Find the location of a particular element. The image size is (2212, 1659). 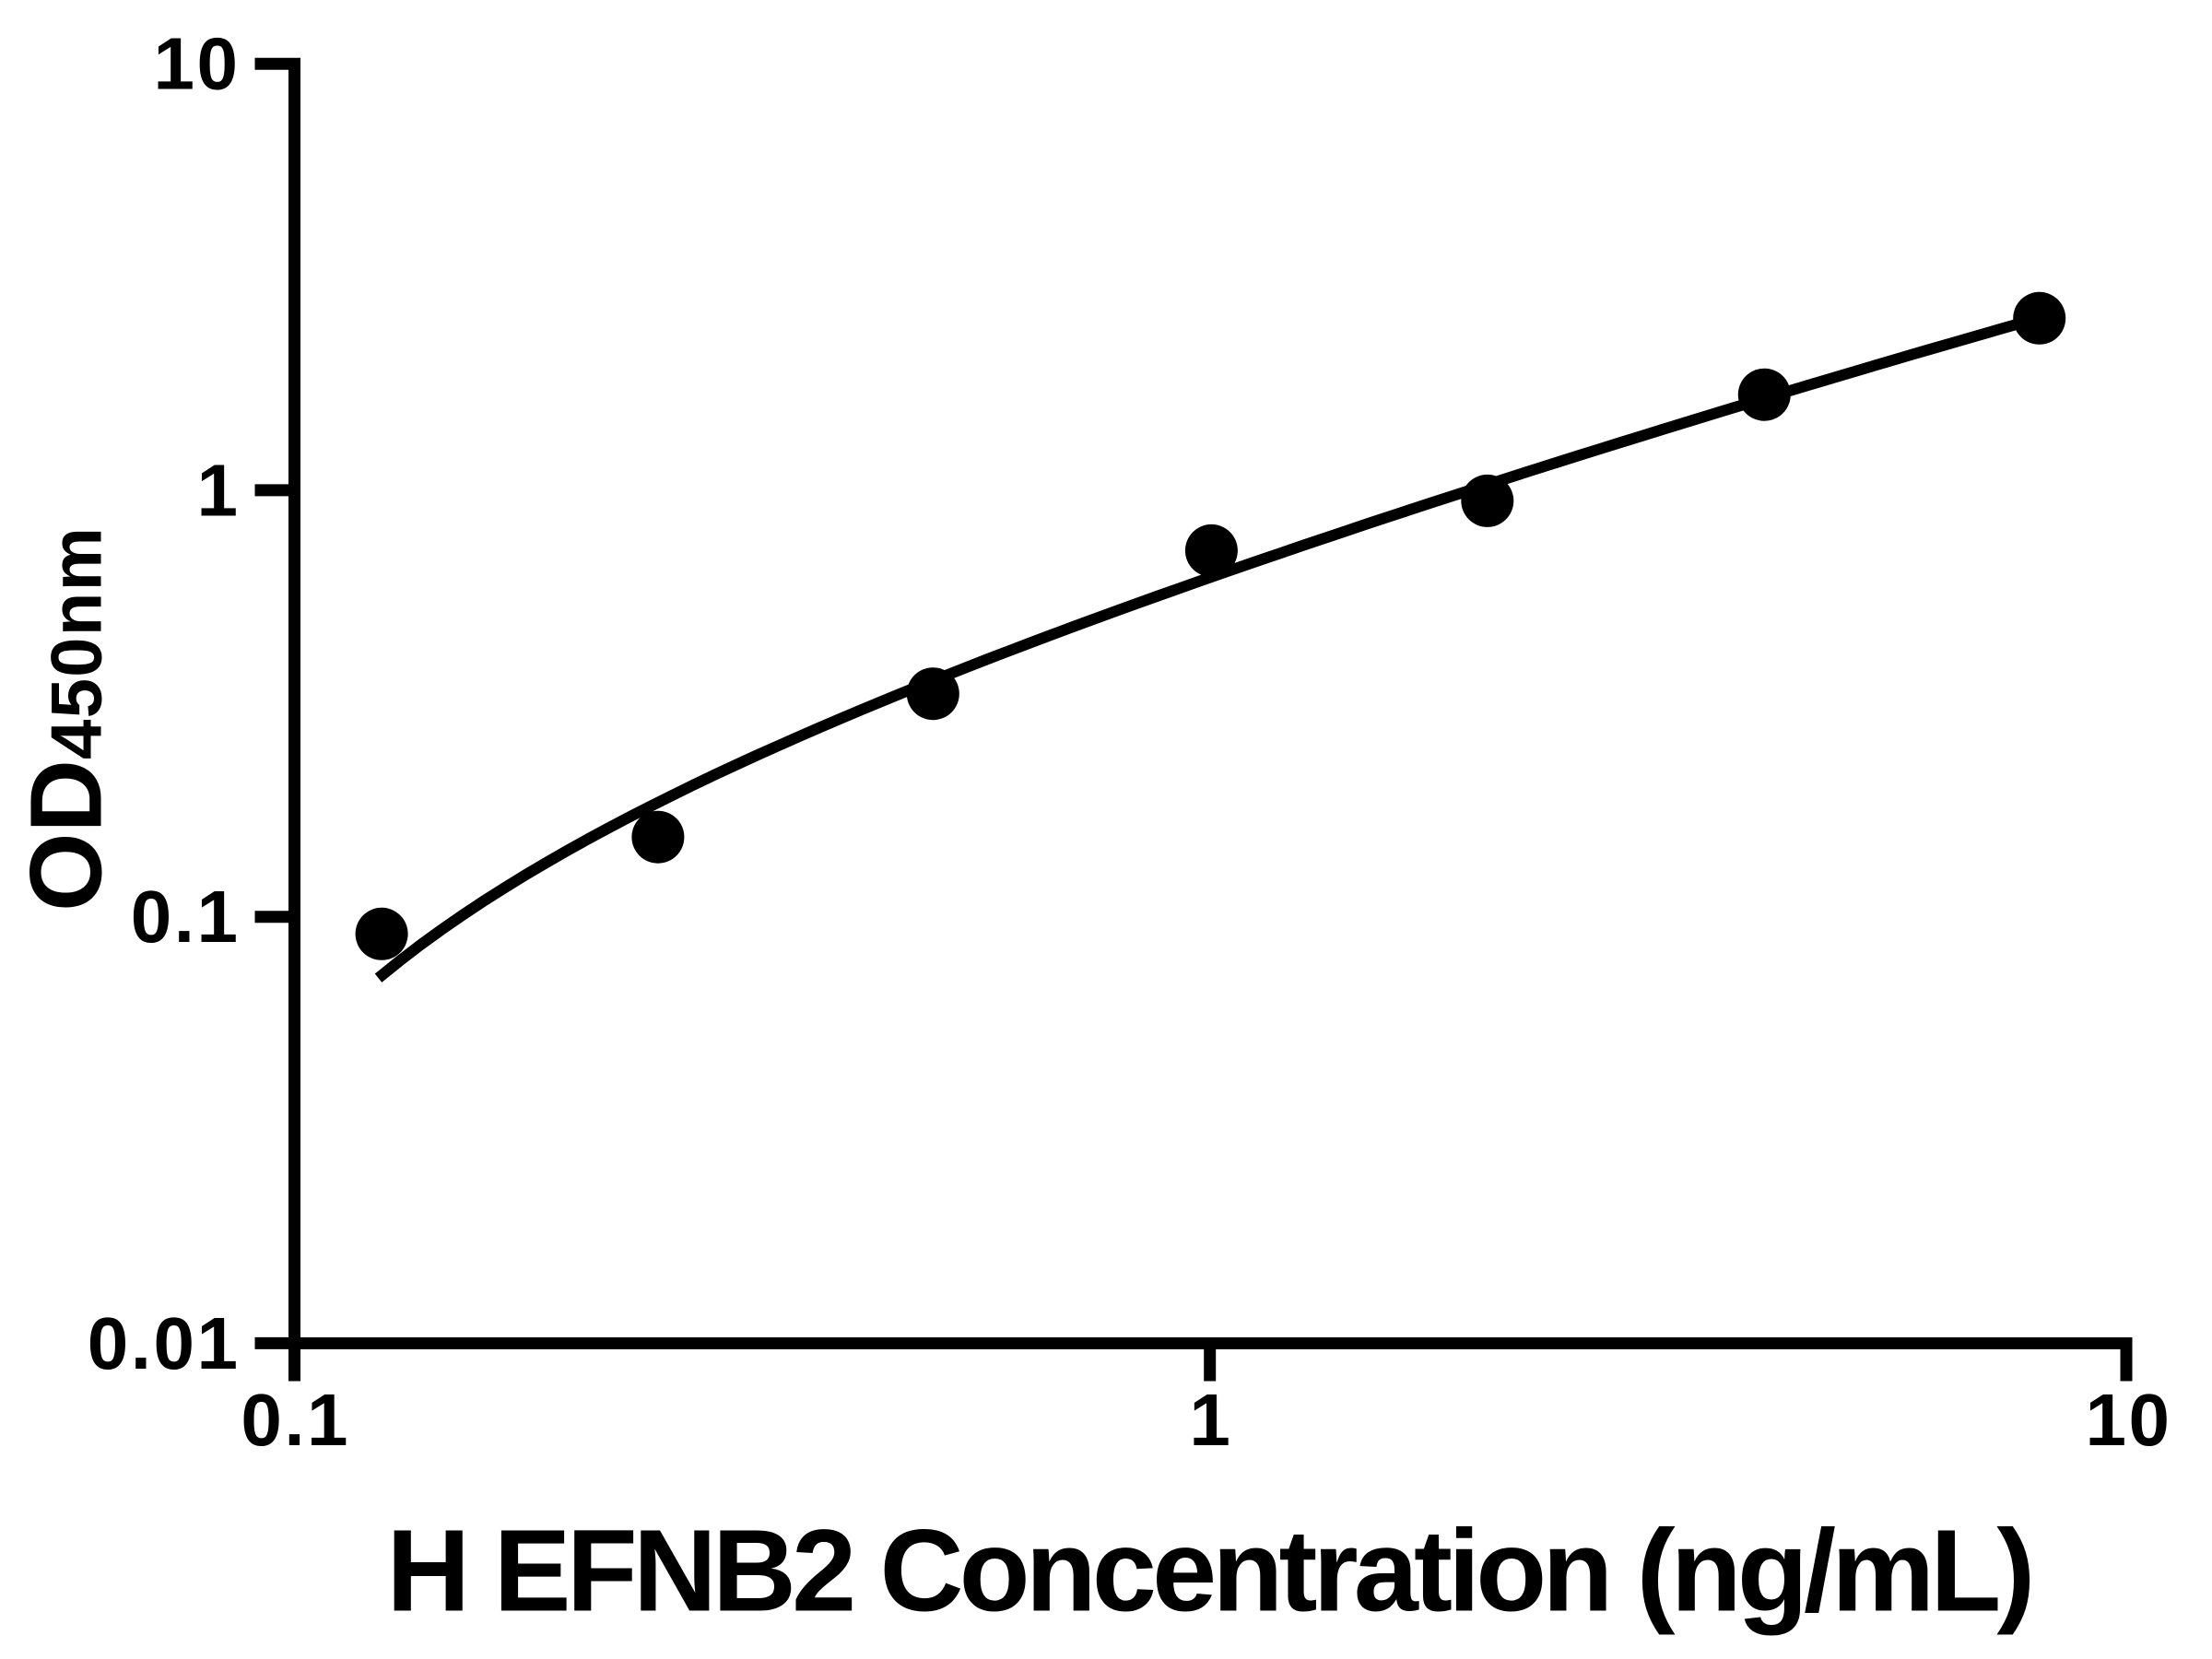

svg-text: 0.01 is located at coordinates (164, 1343).